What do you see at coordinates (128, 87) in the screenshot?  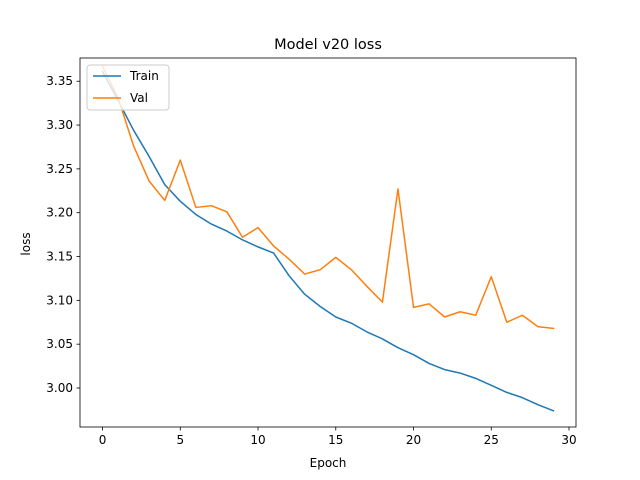 I see `legend: Train Val` at bounding box center [128, 87].